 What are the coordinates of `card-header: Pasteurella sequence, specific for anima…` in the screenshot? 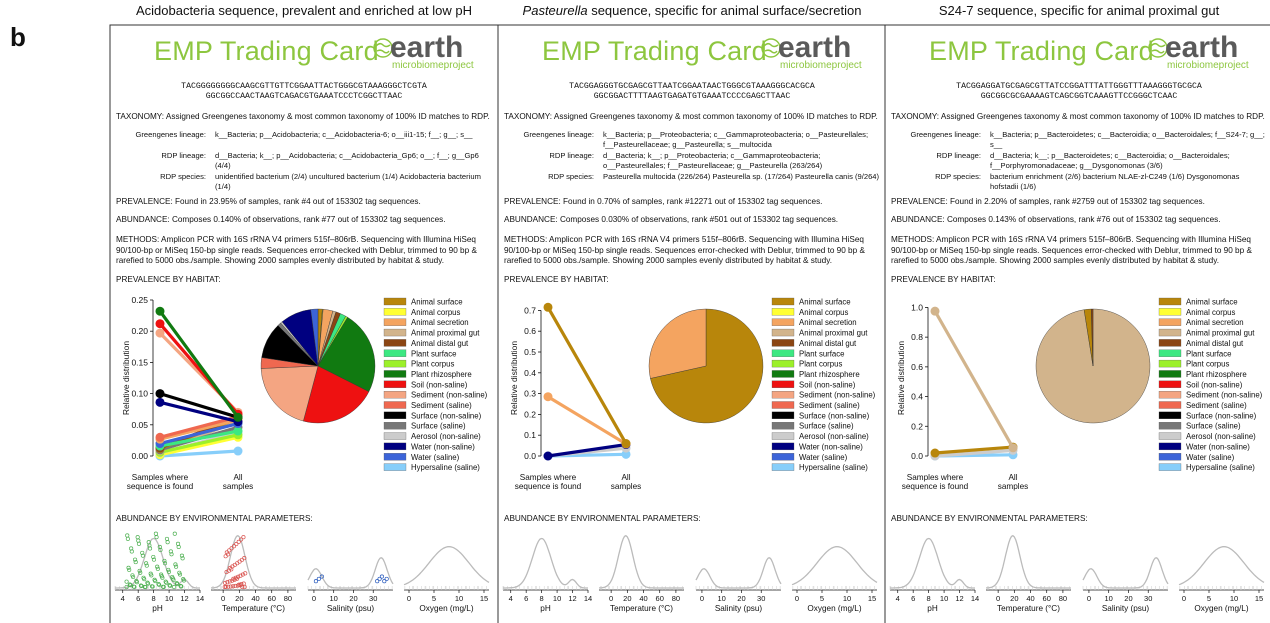 It's located at (692, 10).